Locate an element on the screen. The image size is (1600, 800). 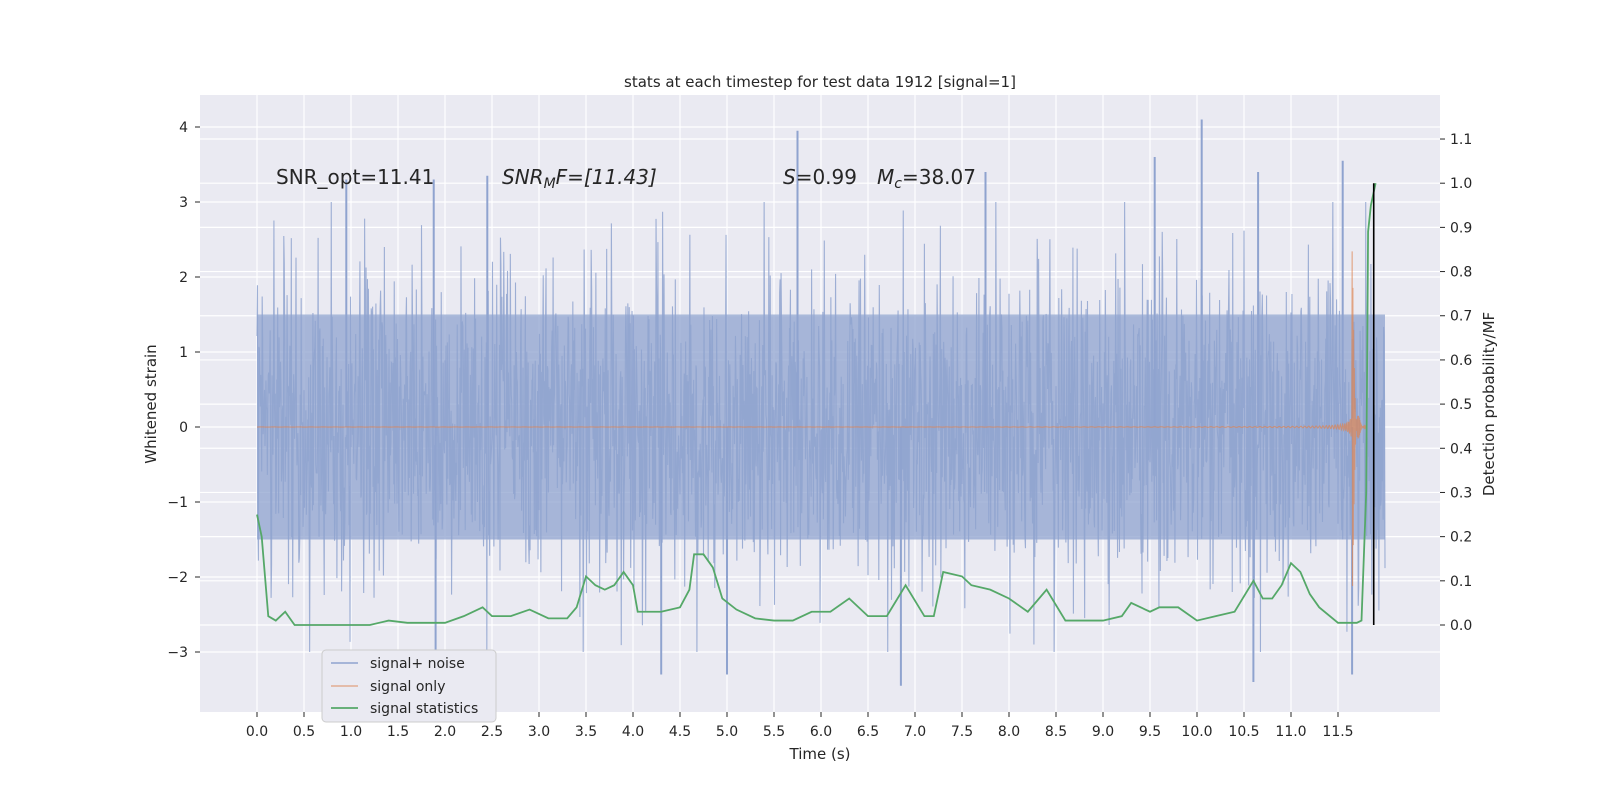
x-tick-label: 9.5 is located at coordinates (1150, 732).